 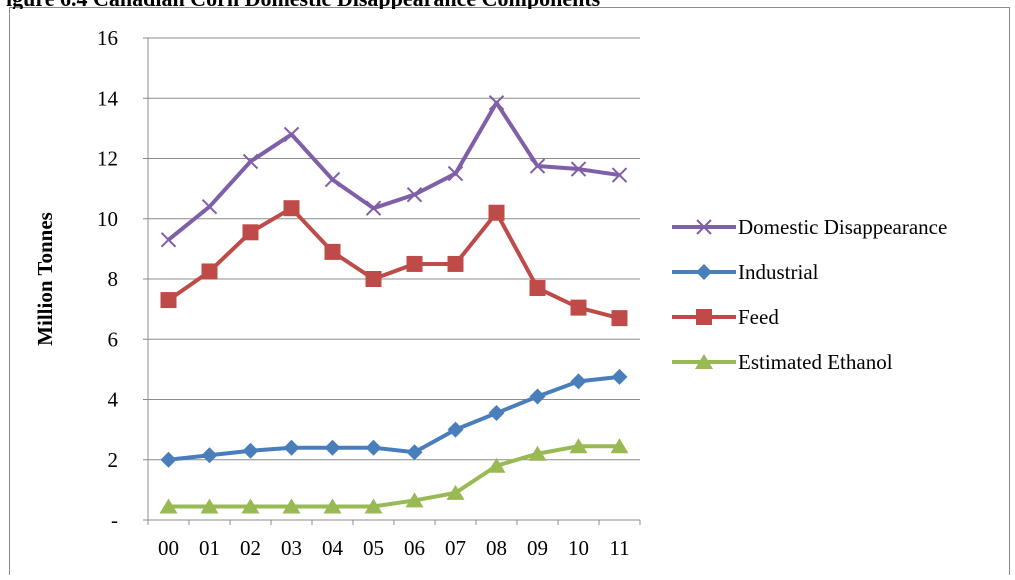 What do you see at coordinates (333, 548) in the screenshot?
I see `x-tick-label: 04` at bounding box center [333, 548].